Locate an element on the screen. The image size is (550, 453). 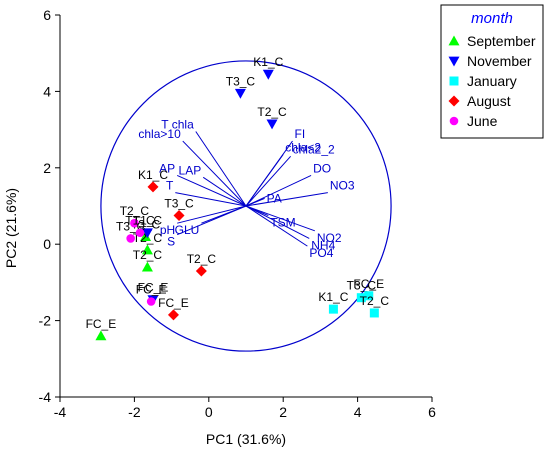
loading-label: S is located at coordinates (171, 242).